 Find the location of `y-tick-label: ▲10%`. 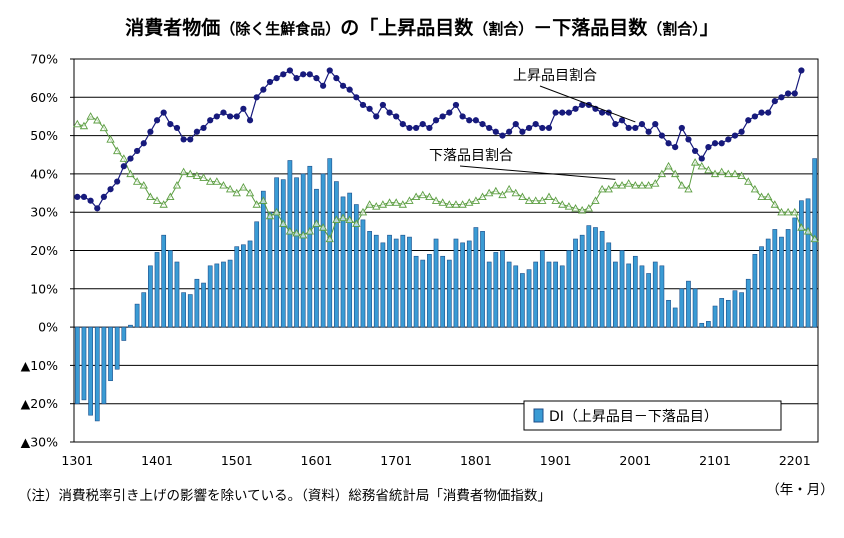

y-tick-label: ▲10% is located at coordinates (40, 365).